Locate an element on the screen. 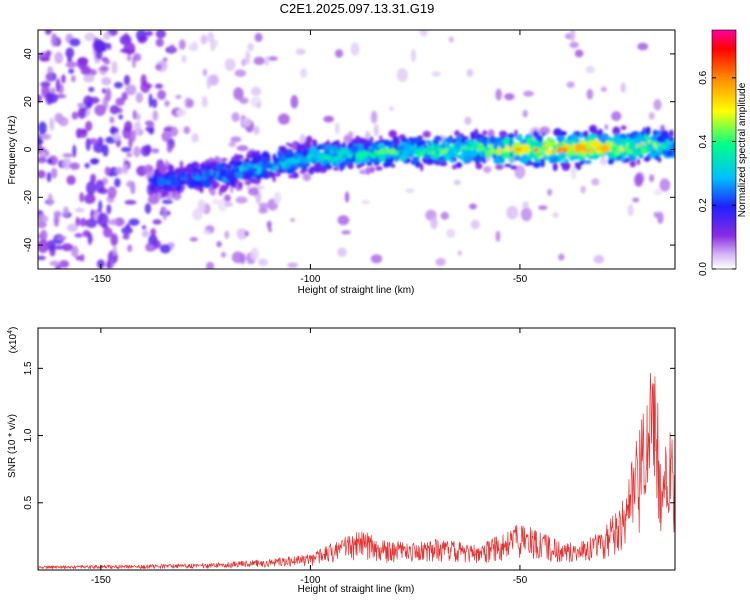  bottom-y-axis-label: SNR (10 * v/v) is located at coordinates (12, 446).